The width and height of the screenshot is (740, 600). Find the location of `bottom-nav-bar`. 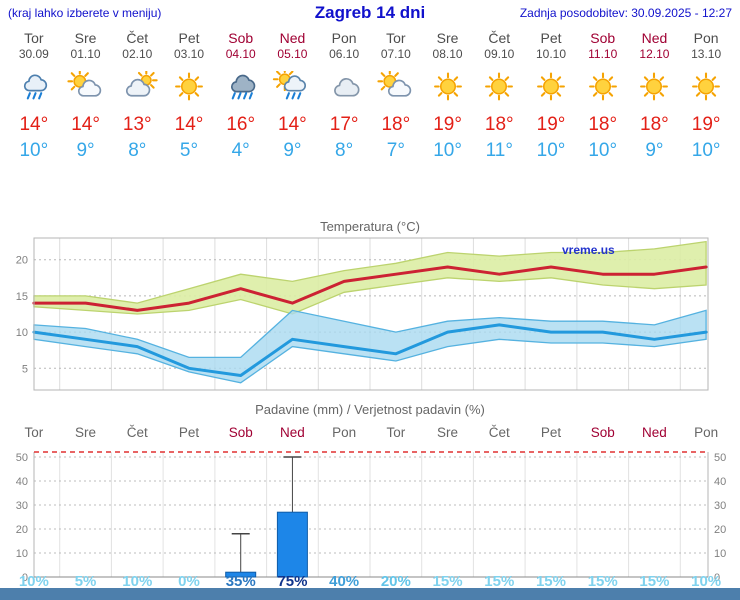

bottom-nav-bar is located at coordinates (370, 594).